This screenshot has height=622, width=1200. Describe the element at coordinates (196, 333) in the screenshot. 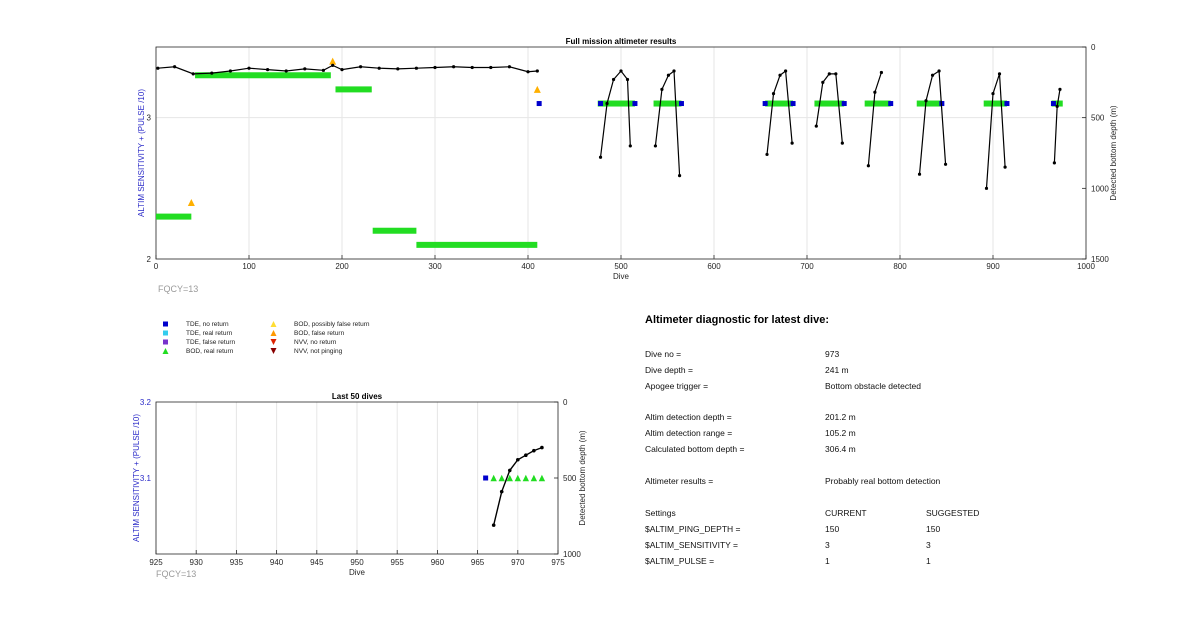

I see `legend-item: TDE, real return` at that location.